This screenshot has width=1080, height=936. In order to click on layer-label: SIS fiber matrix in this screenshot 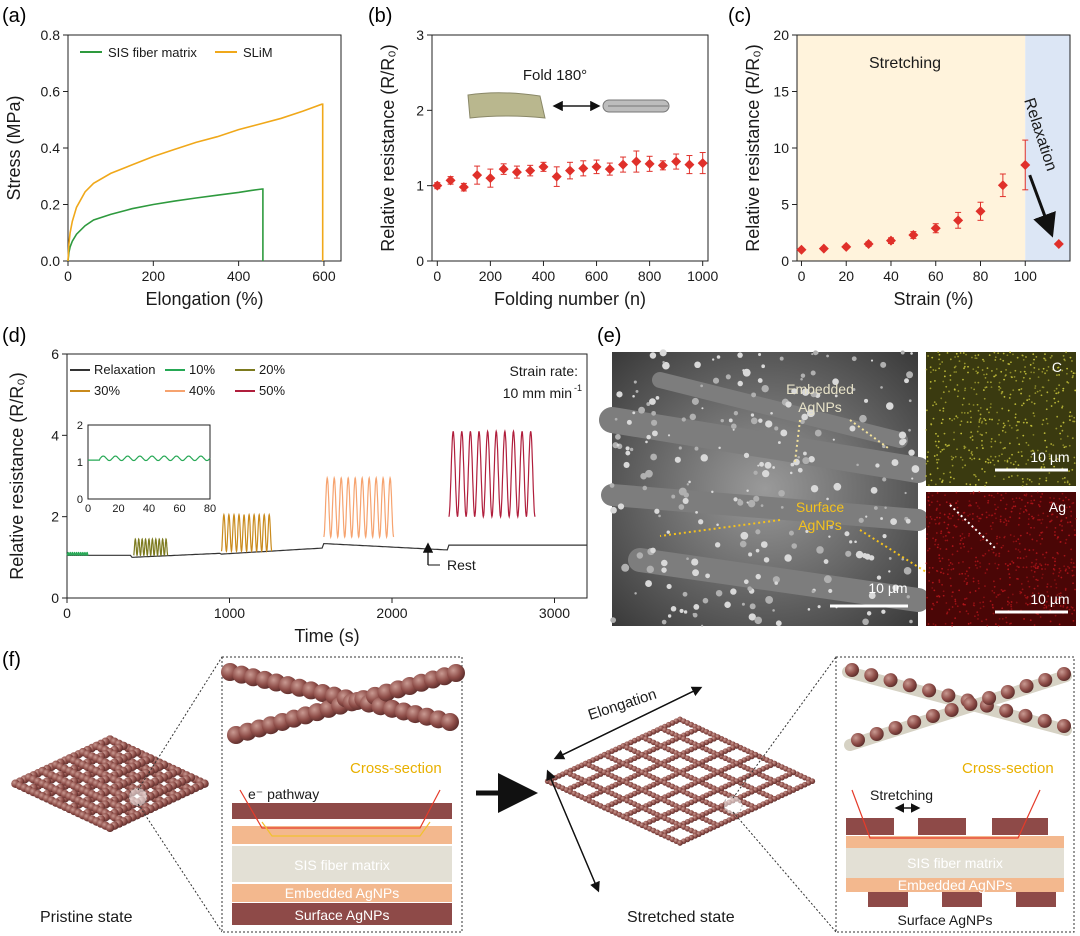, I will do `click(955, 863)`.